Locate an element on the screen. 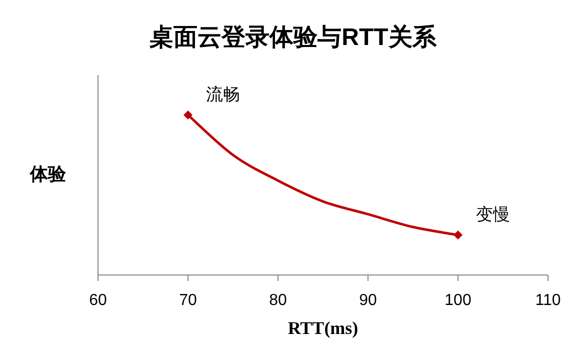 Image resolution: width=587 pixels, height=360 pixels. x-tick-label: 100 is located at coordinates (458, 300).